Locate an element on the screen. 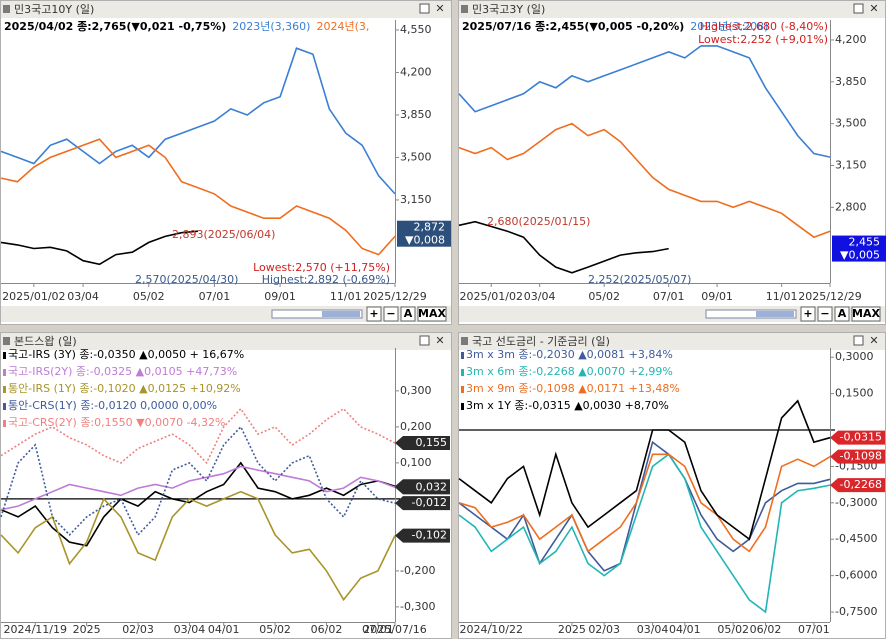  y-tick-label: 0,3000 is located at coordinates (854, 356).